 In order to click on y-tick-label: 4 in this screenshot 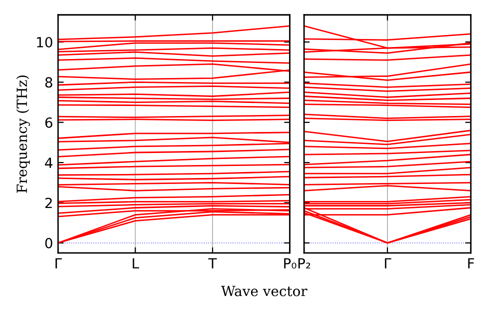, I will do `click(48, 163)`.